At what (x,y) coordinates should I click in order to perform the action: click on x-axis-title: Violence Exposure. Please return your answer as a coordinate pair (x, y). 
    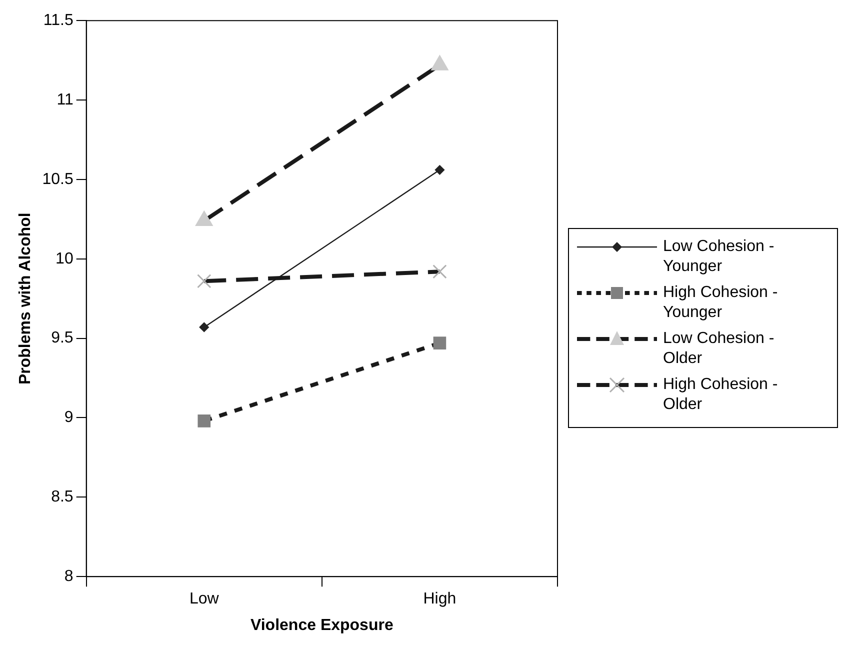
    Looking at the image, I should click on (322, 625).